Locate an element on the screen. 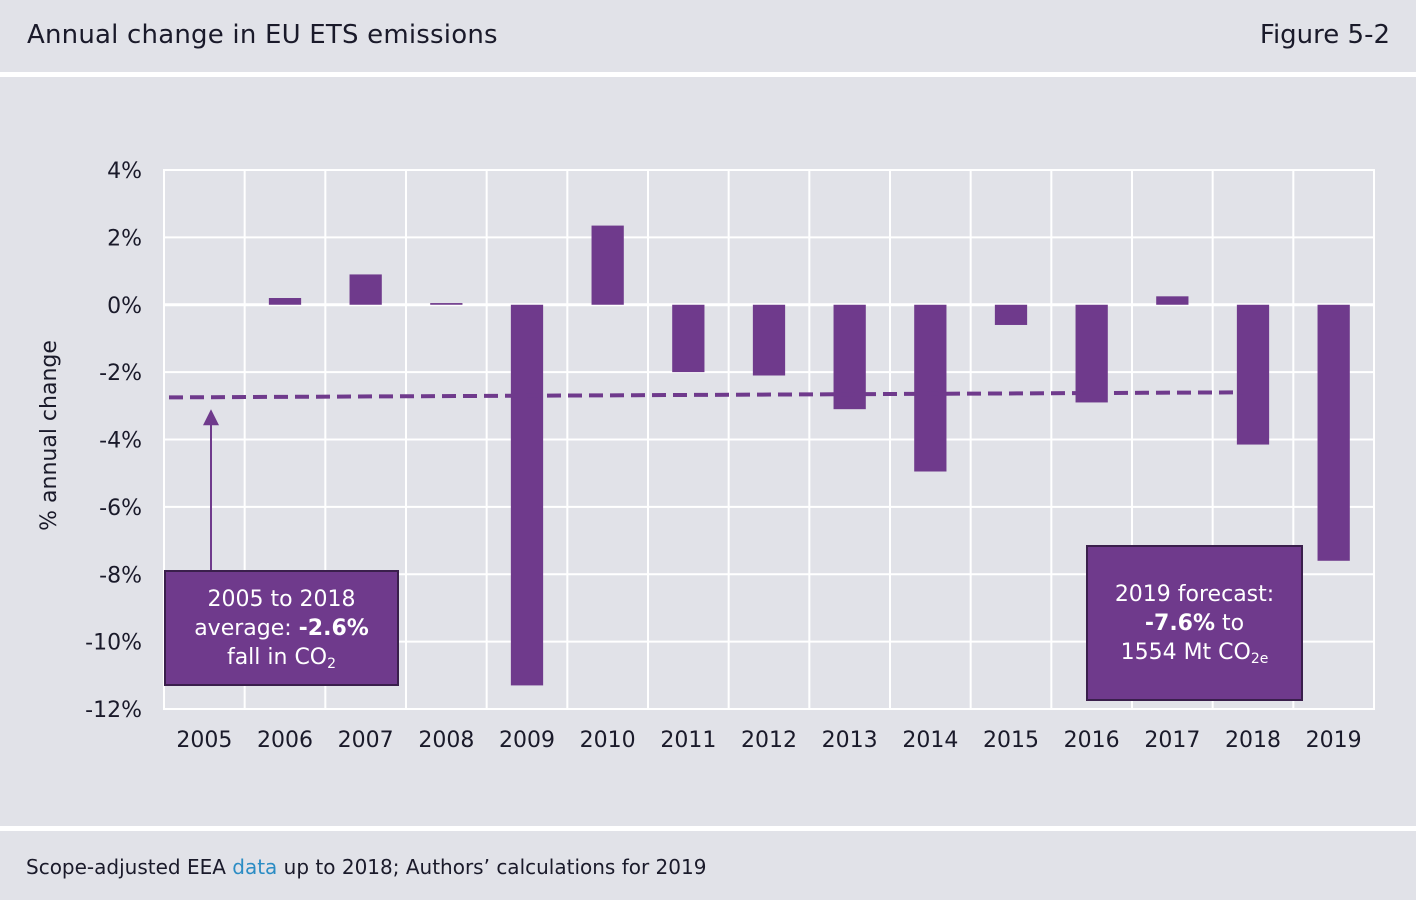 The height and width of the screenshot is (900, 1416). figure-number: Figure 5-2 is located at coordinates (1324, 35).